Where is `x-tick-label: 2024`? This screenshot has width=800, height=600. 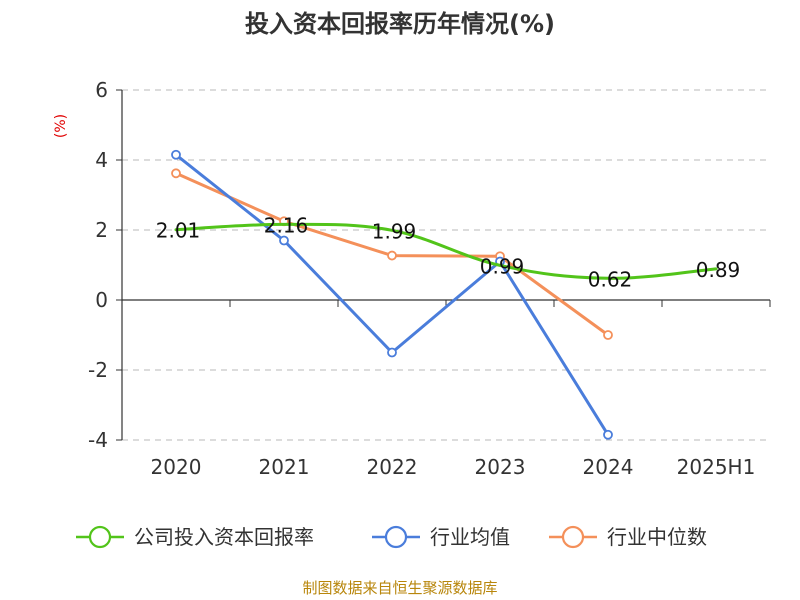
x-tick-label: 2024 is located at coordinates (608, 467).